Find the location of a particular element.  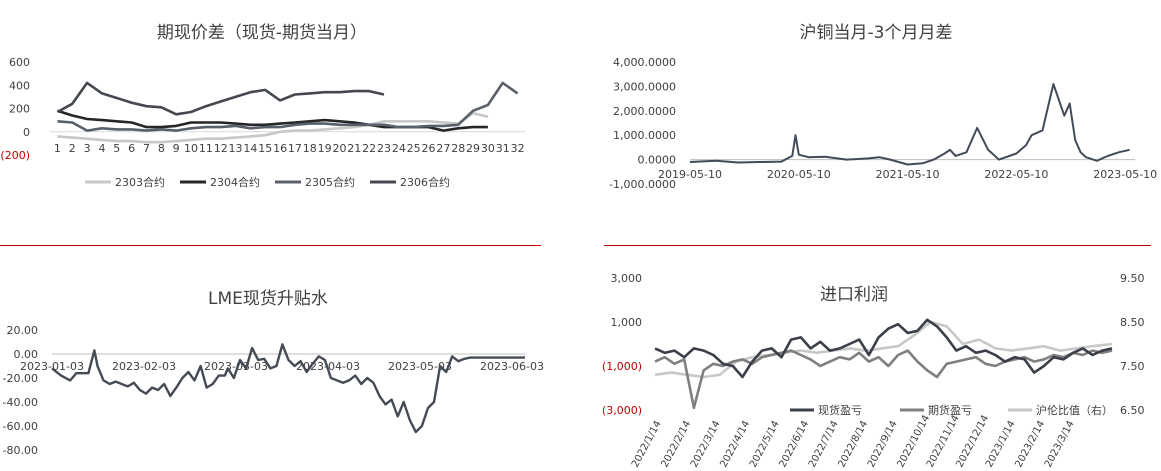

basis-x-tick: 31 is located at coordinates (503, 148).